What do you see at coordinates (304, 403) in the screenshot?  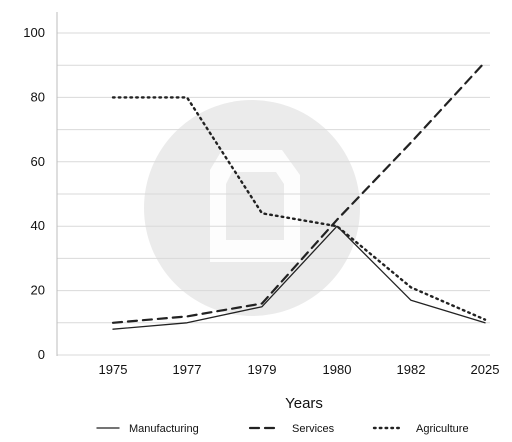 I see `x-axis-label: Years` at bounding box center [304, 403].